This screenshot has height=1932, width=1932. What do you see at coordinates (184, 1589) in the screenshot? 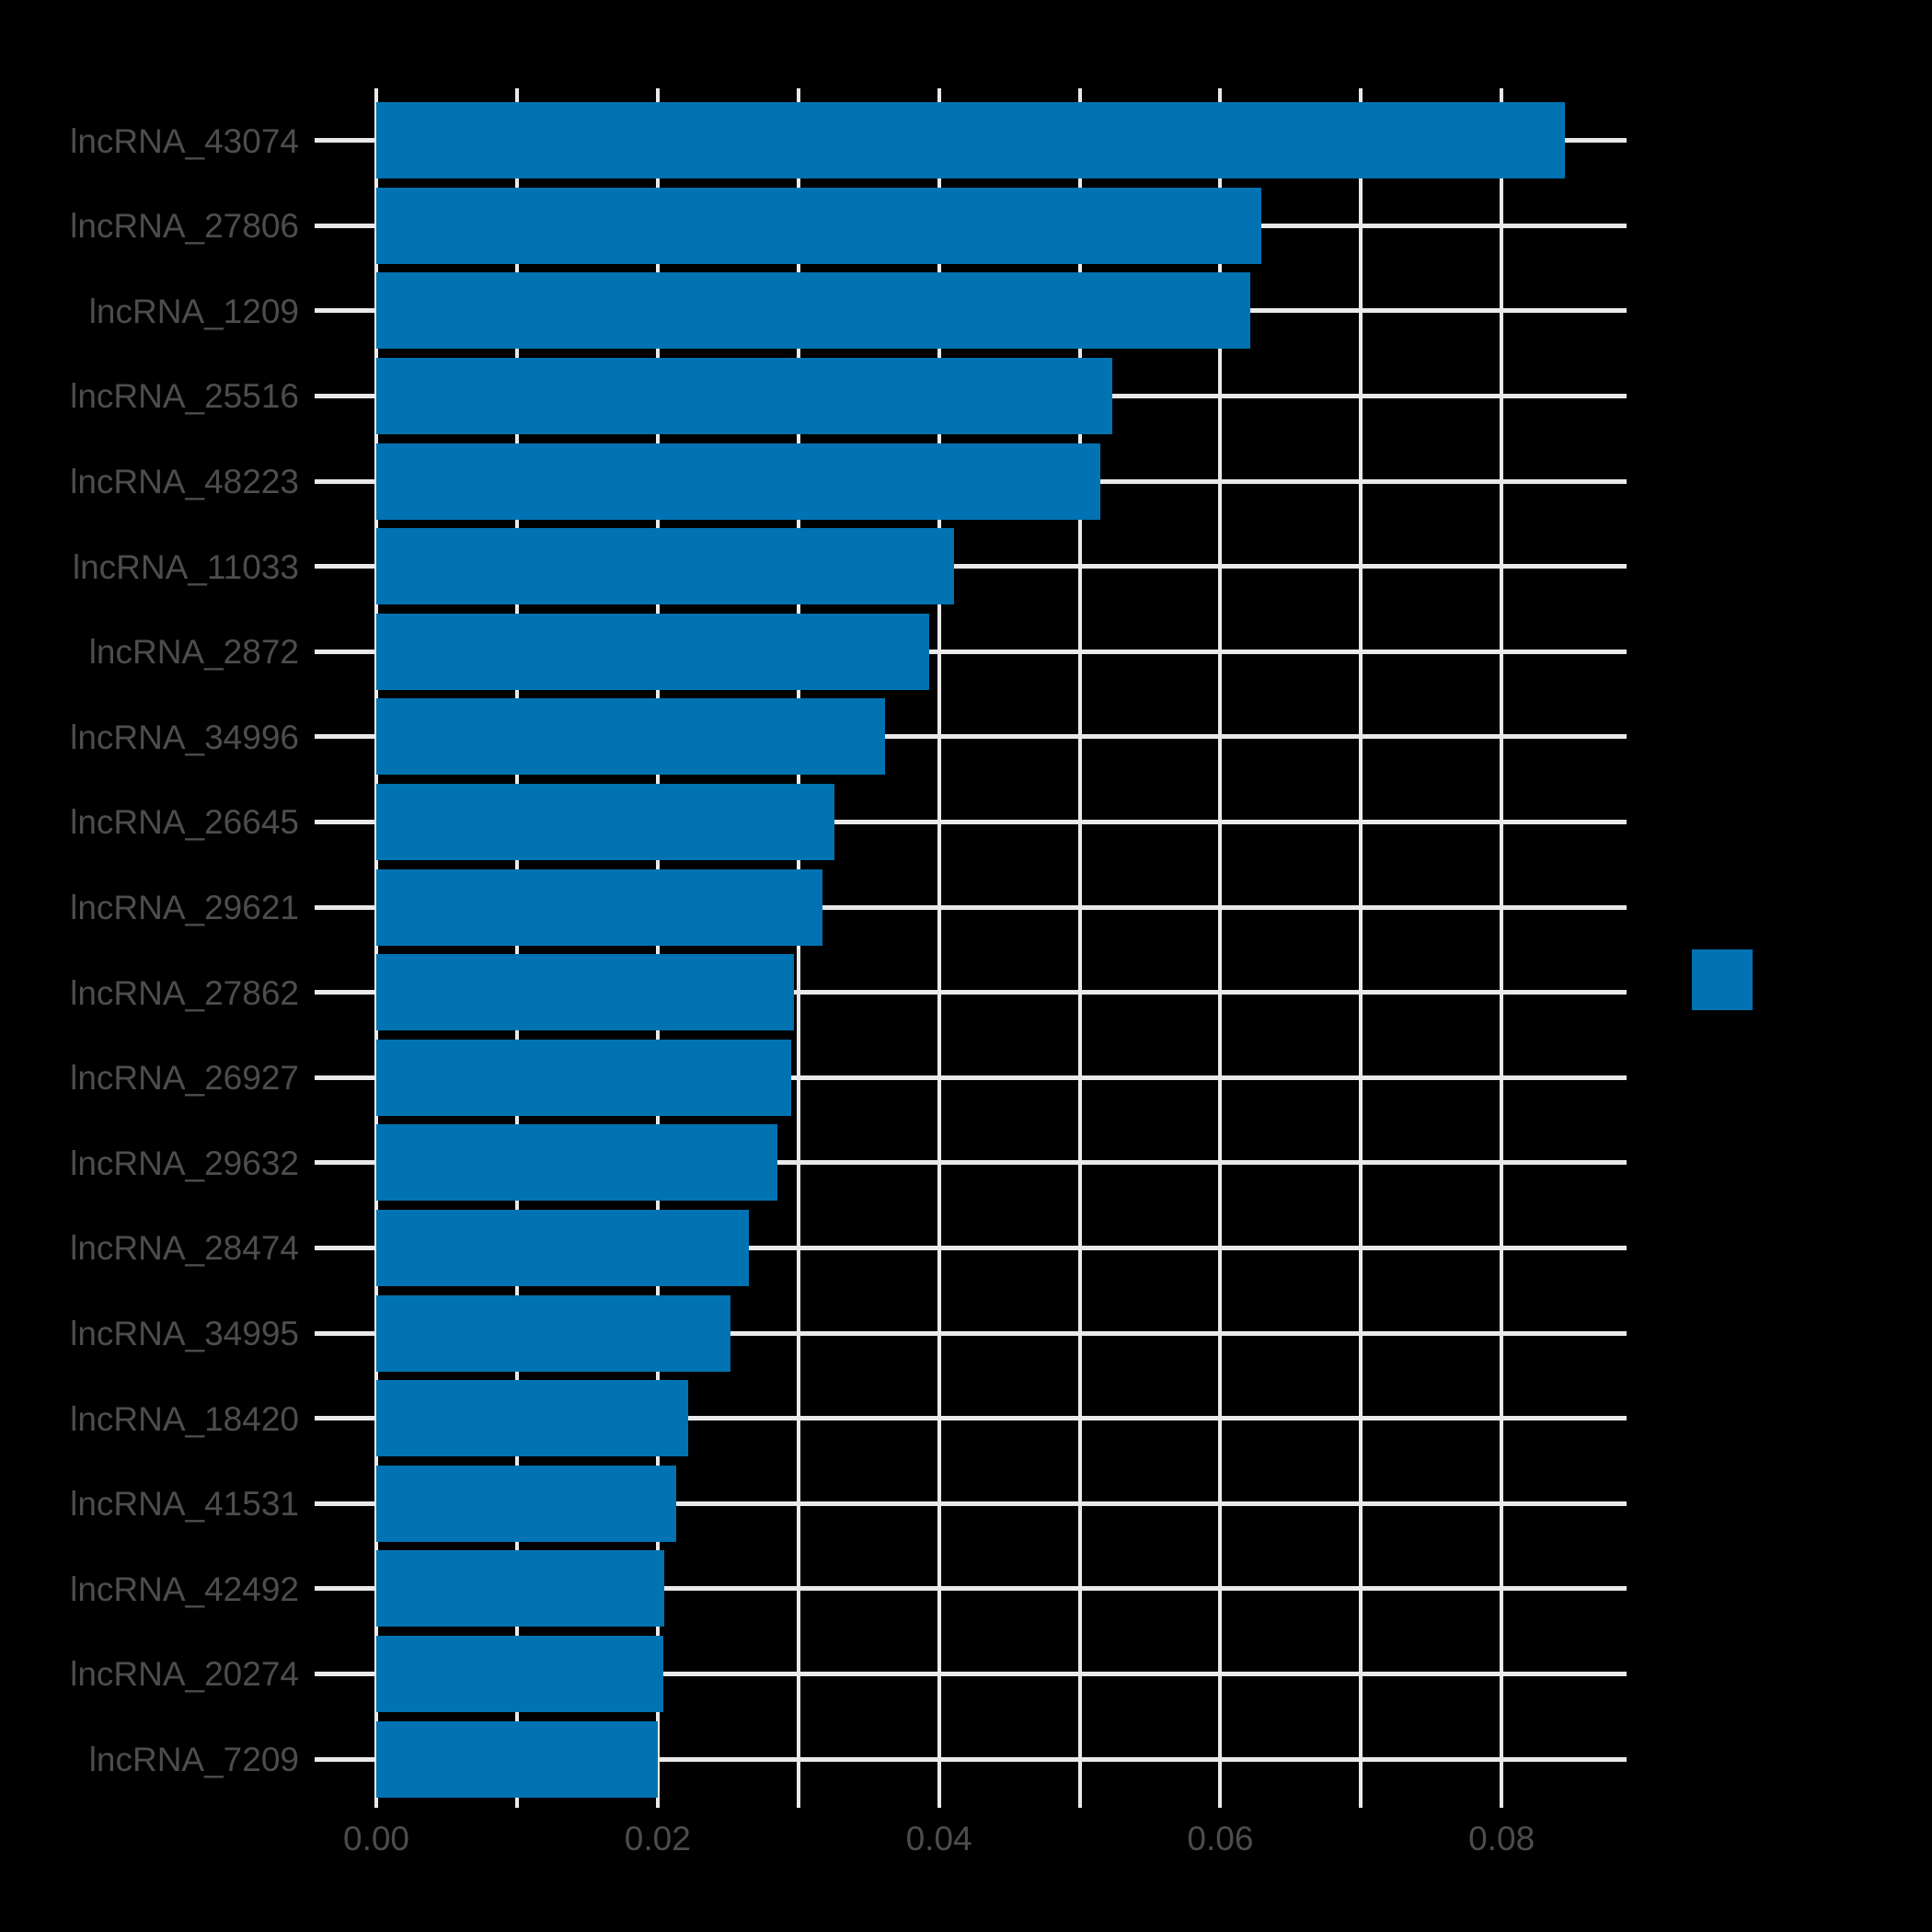
I see `y-tick-label: lncRNA_42492` at bounding box center [184, 1589].